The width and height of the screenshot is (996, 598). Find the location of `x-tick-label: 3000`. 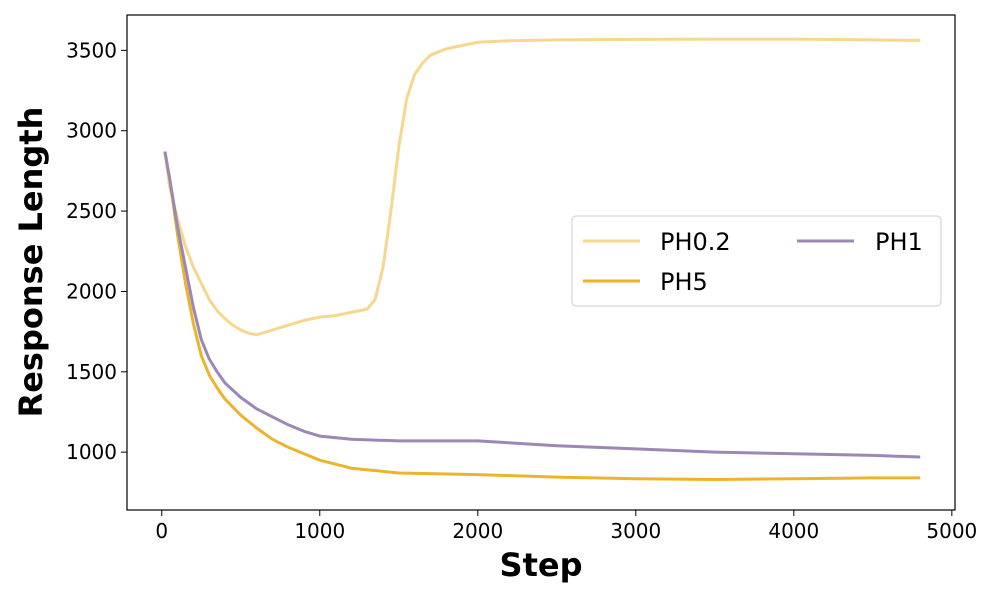

x-tick-label: 3000 is located at coordinates (635, 531).